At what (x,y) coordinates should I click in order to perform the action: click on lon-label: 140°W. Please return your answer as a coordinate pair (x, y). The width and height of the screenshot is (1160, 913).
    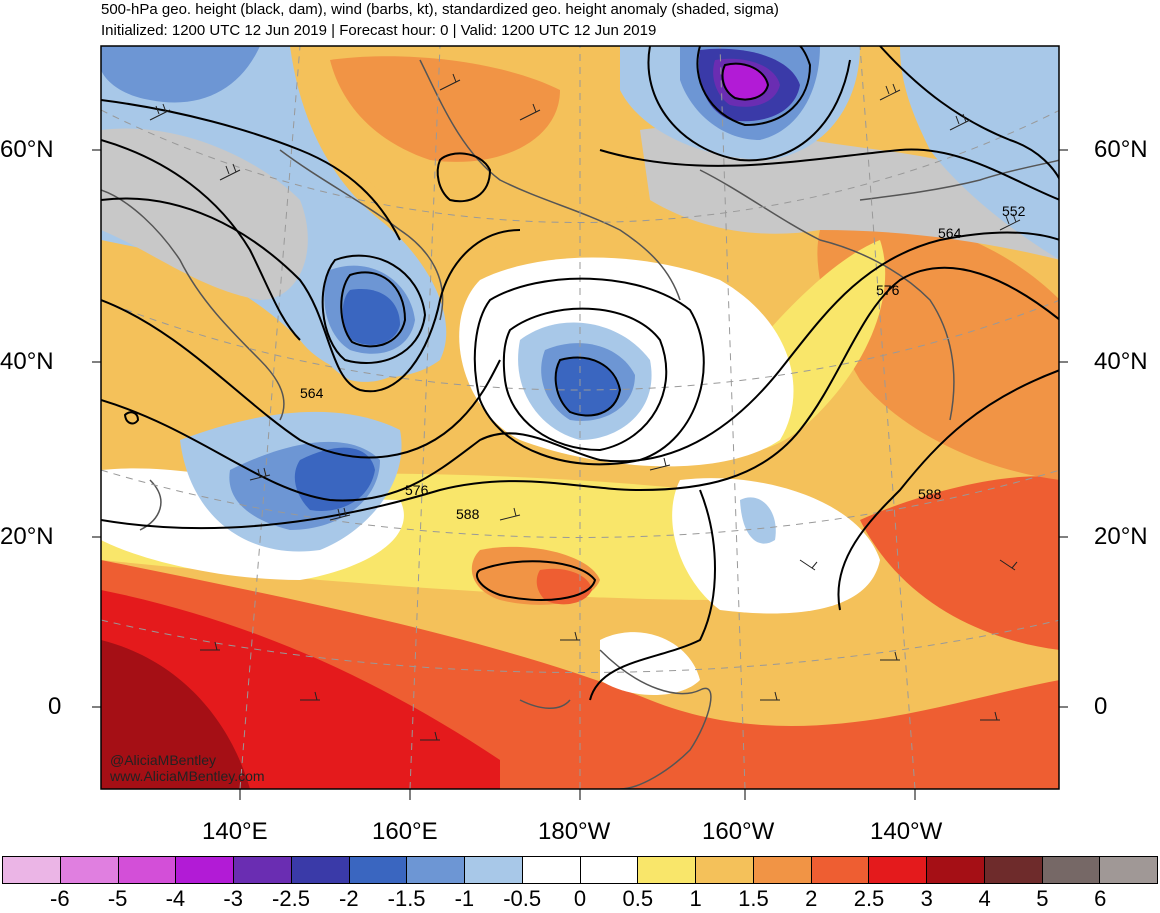
    Looking at the image, I should click on (906, 831).